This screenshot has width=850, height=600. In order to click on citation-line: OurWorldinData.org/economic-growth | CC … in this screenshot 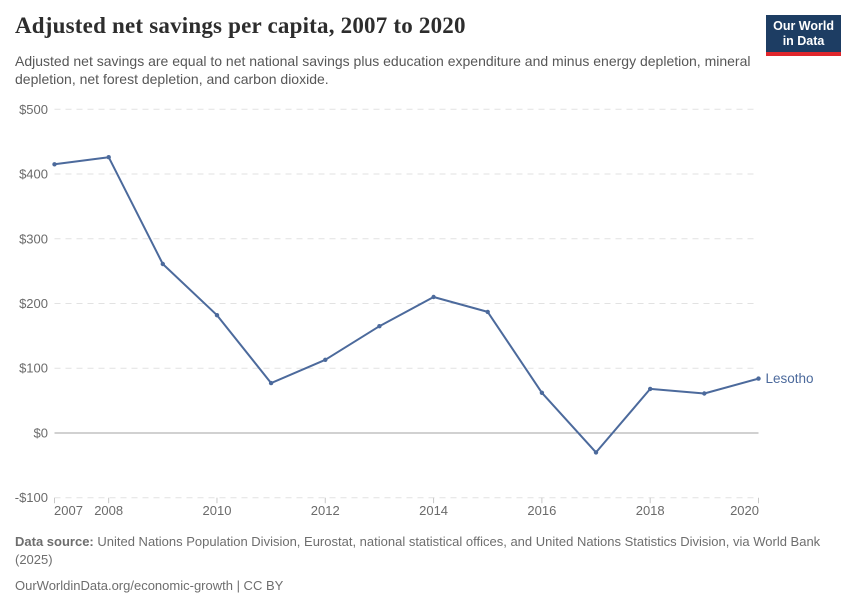, I will do `click(149, 585)`.